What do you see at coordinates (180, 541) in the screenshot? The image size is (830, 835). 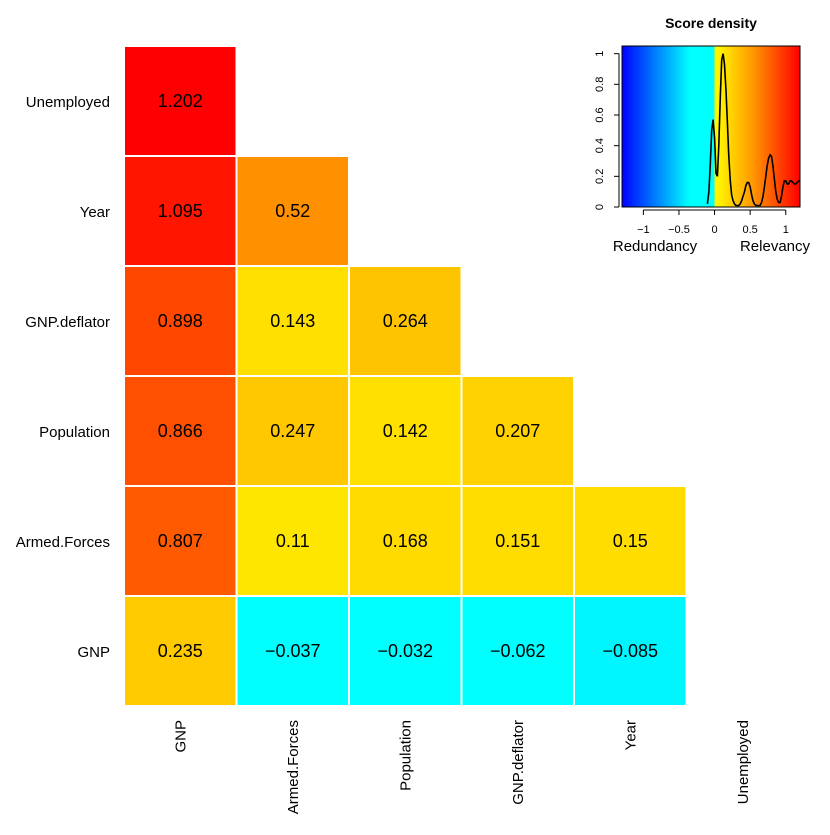 I see `cell-label-armed-forces-gnp: 0.807` at bounding box center [180, 541].